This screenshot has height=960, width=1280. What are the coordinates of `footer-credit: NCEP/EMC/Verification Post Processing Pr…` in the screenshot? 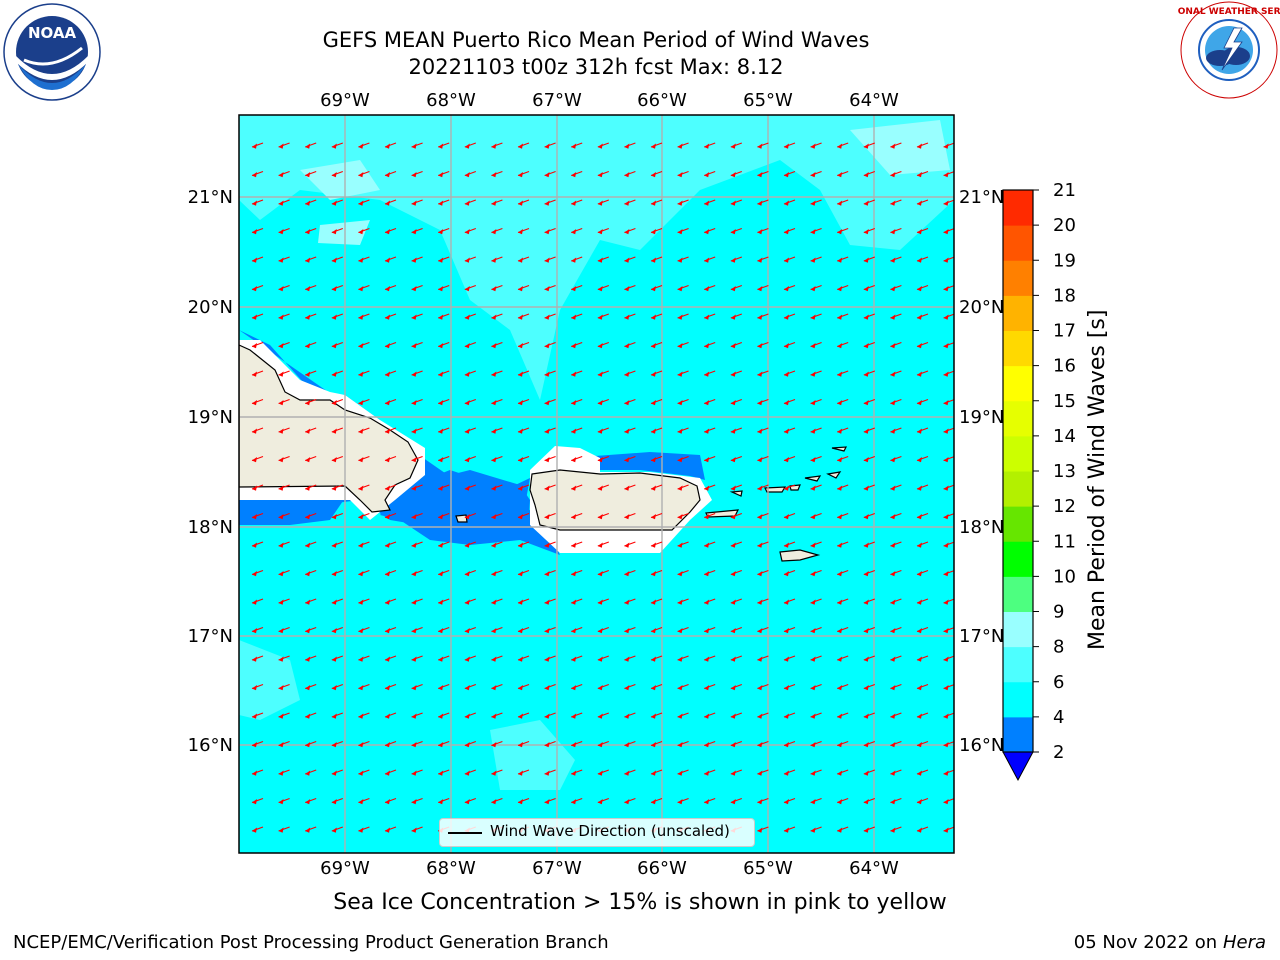 It's located at (311, 942).